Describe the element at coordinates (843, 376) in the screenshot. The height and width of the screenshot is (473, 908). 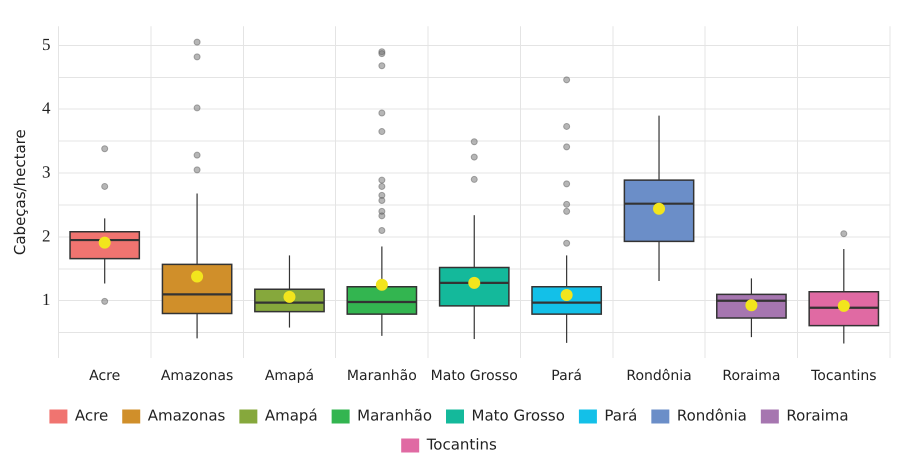
I see `x-tick-label: Tocantins` at that location.